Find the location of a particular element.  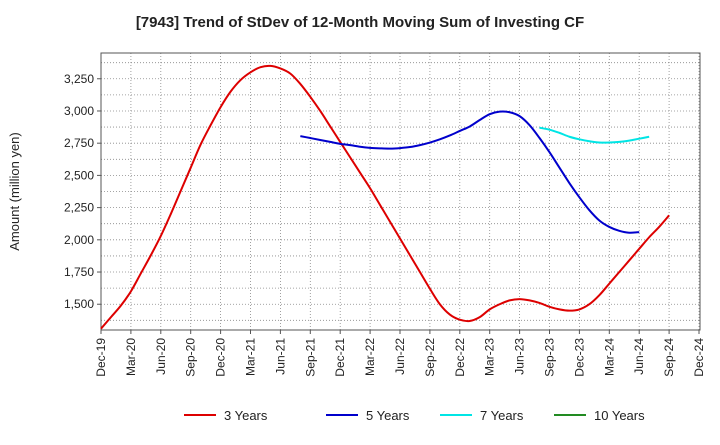

y-tick-label: 3,250 is located at coordinates (79, 79).